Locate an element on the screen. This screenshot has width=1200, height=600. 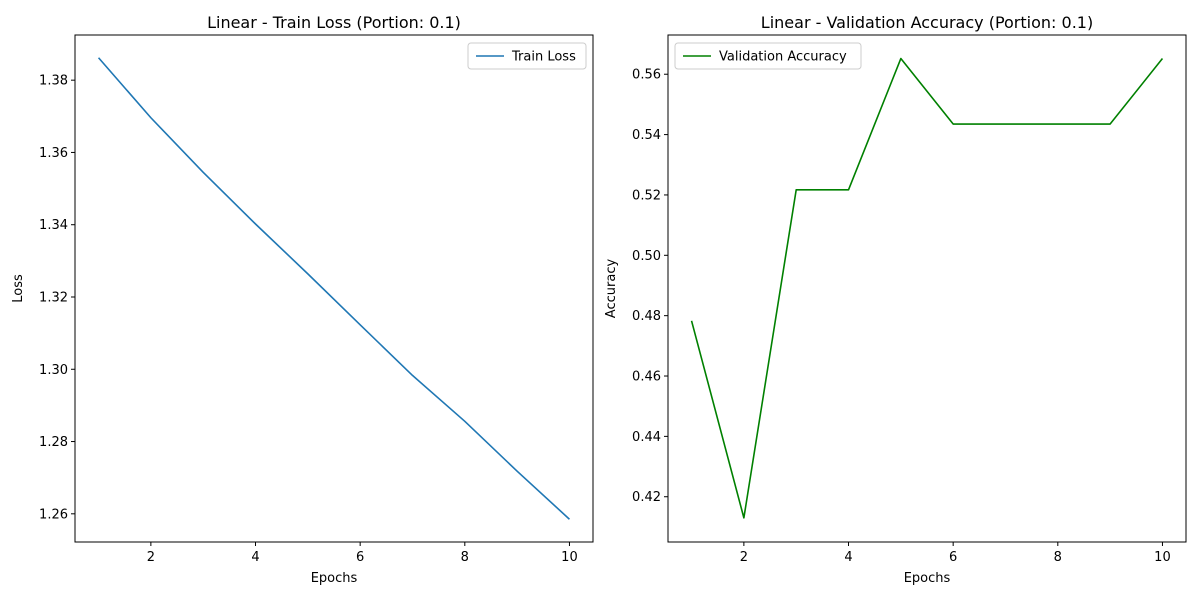
y-tick-label: 1.28 is located at coordinates (53, 442).